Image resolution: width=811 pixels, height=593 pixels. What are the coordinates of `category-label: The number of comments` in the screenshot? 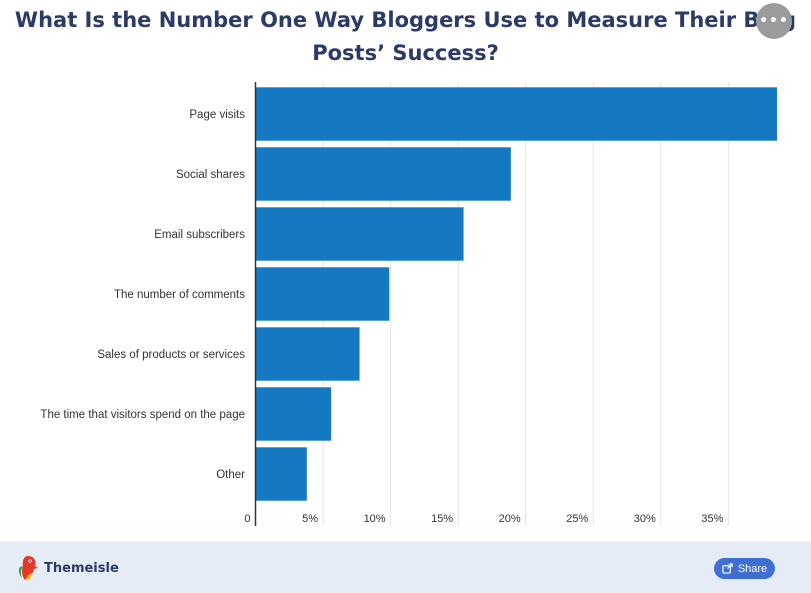 It's located at (179, 295).